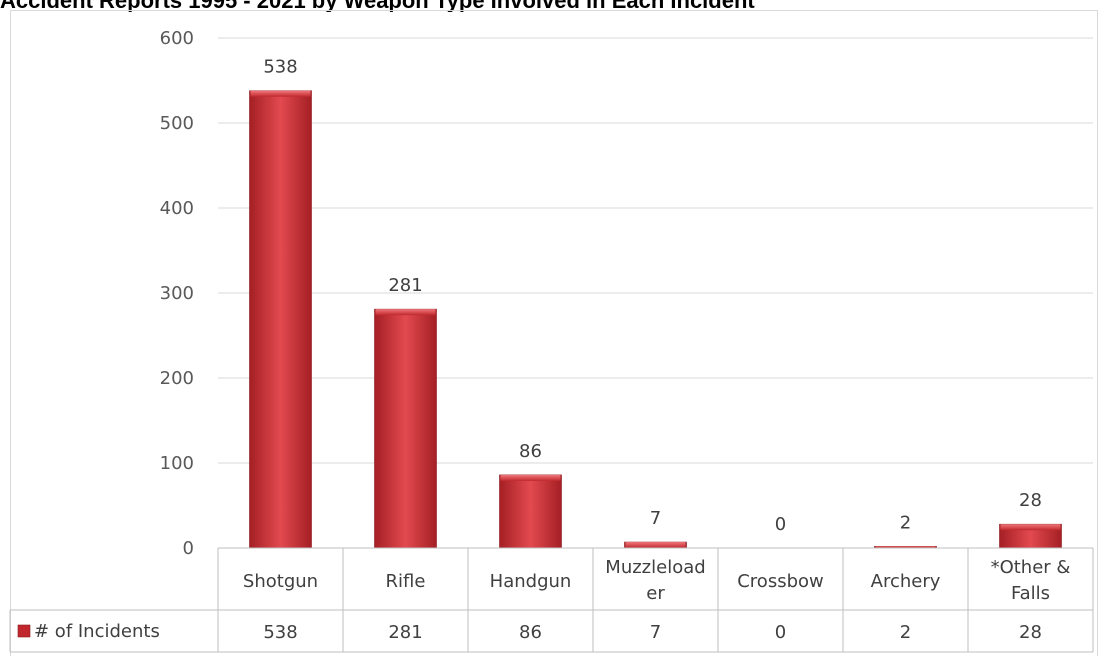  What do you see at coordinates (655, 567) in the screenshot?
I see `x-tick-label: Muzzleload` at bounding box center [655, 567].